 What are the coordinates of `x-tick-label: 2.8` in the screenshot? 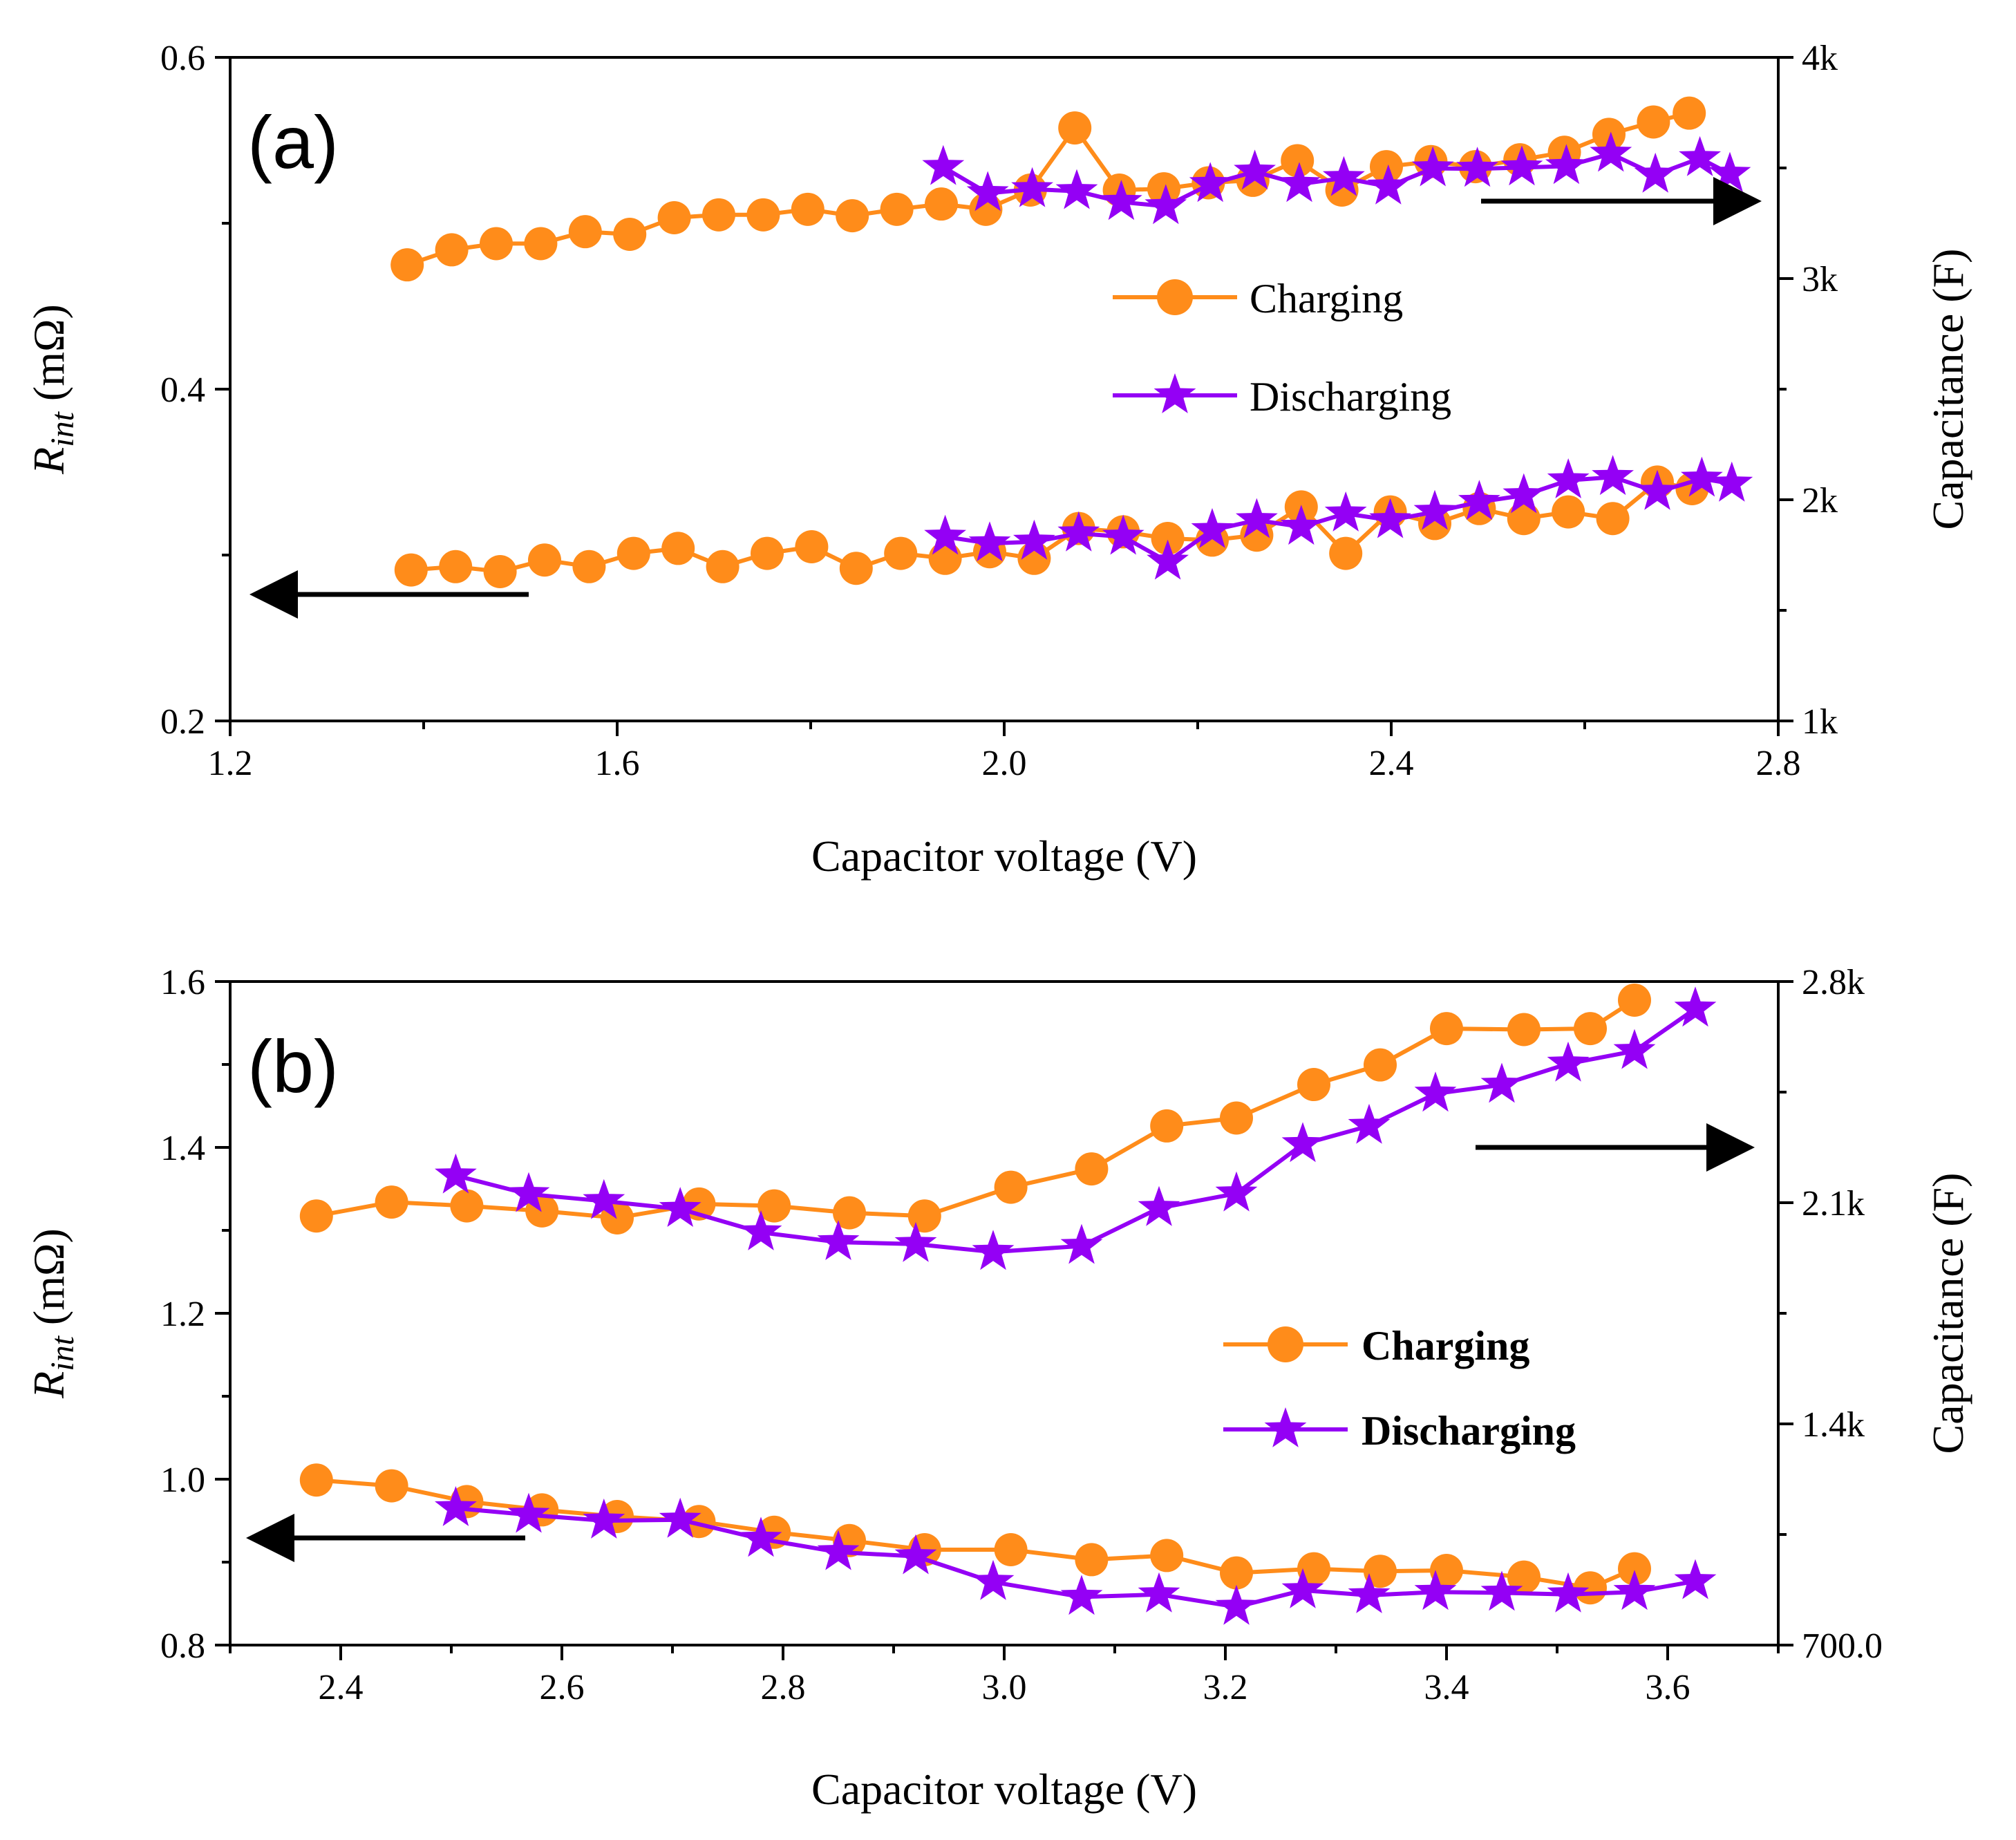 It's located at (784, 1687).